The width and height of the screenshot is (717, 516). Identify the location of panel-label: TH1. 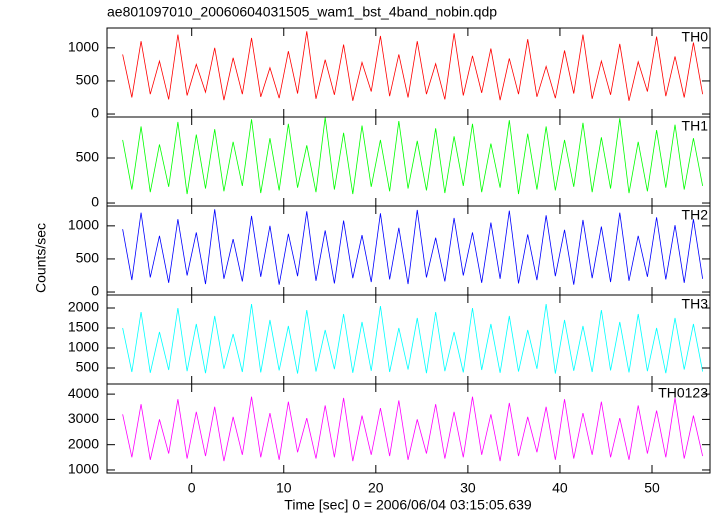
(695, 126).